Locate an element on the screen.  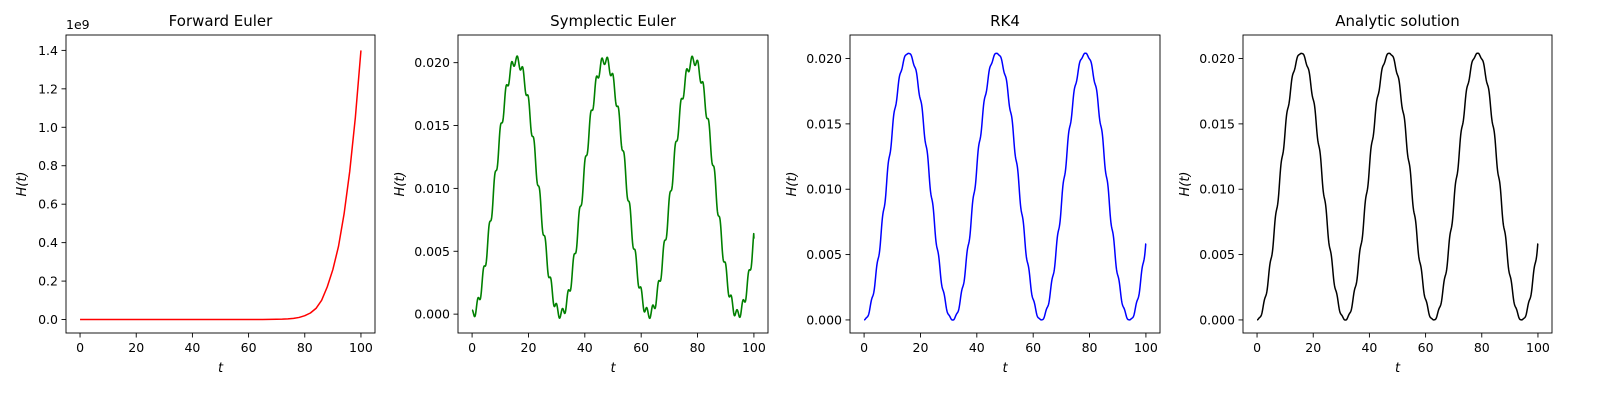
y-tick-label: 1.4 is located at coordinates (48, 50).